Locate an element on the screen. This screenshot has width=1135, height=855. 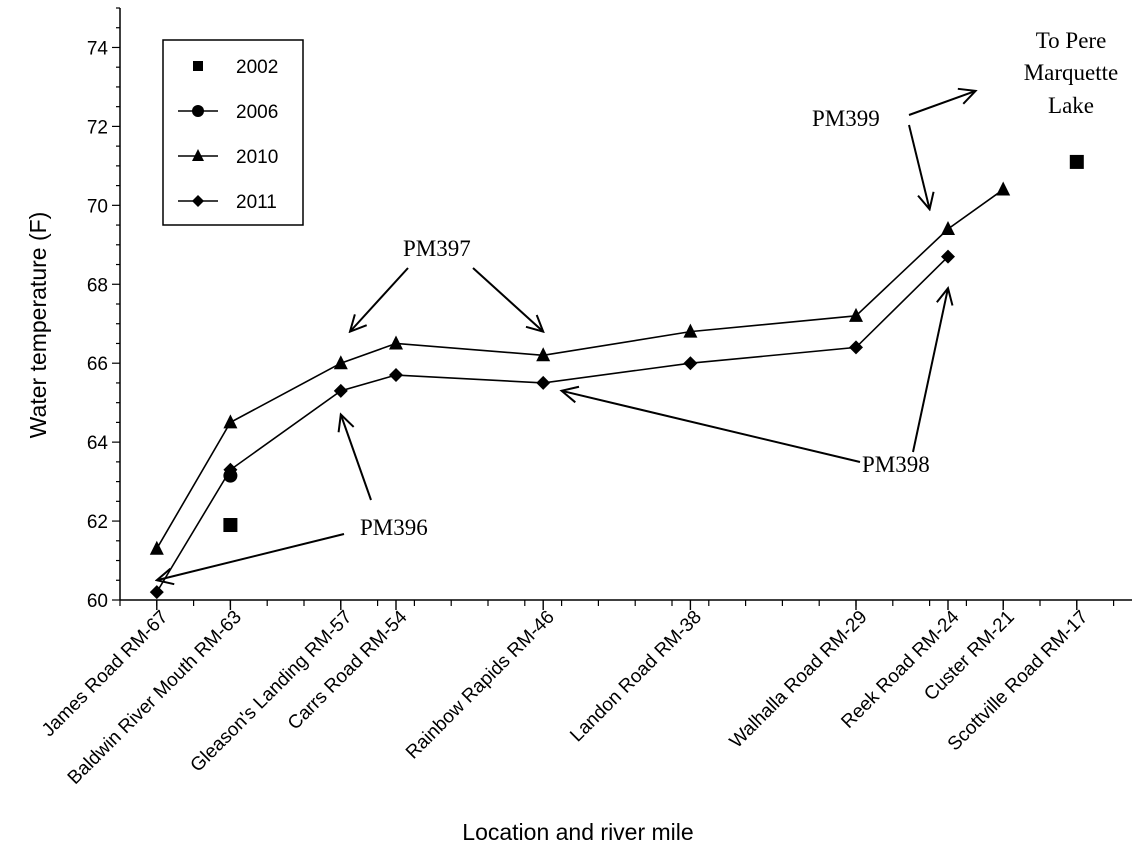
x-tick-label: James Road RM-67 is located at coordinates (105, 674).